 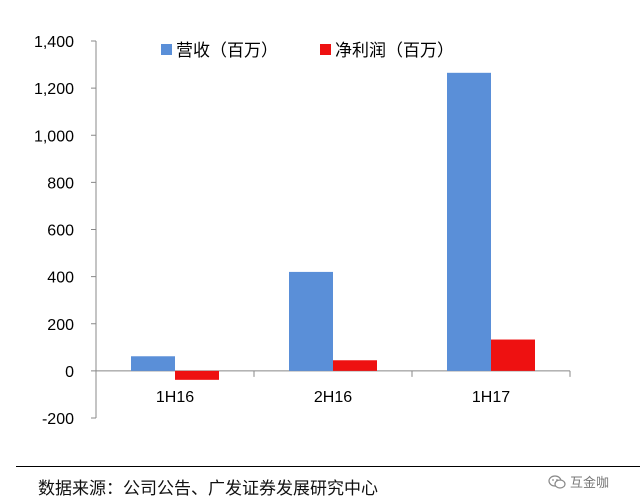 I want to click on y-tick-label: 1,000, so click(x=54, y=136).